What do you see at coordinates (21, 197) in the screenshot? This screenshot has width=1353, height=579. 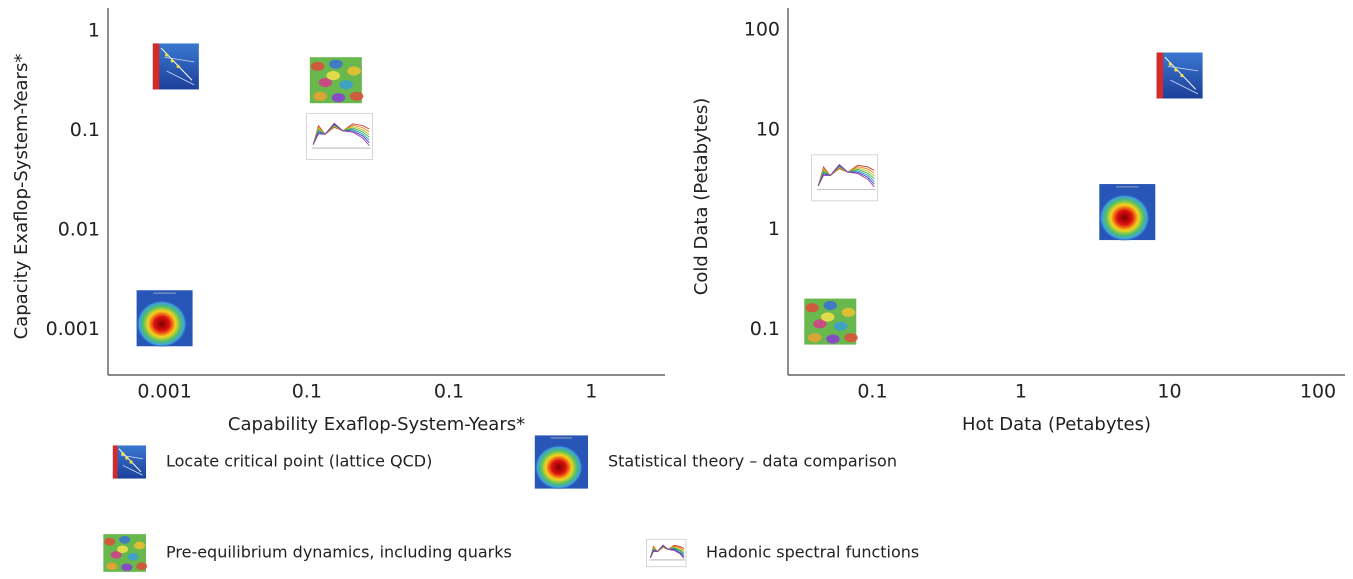 I see `y-axis-title: Capacity Exaflop-System-Years*` at bounding box center [21, 197].